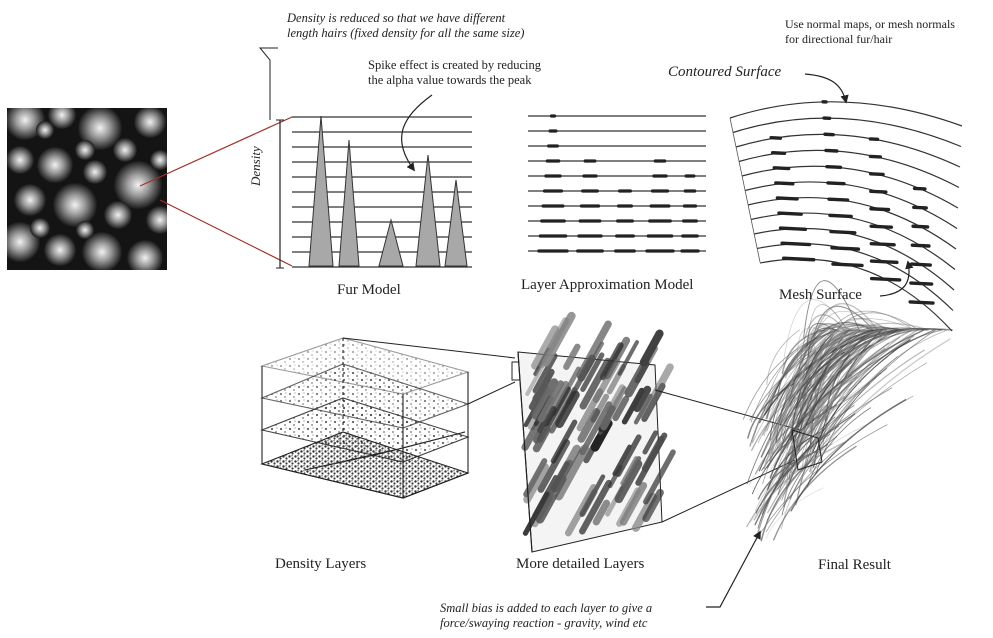 The width and height of the screenshot is (993, 638). What do you see at coordinates (216, 191) in the screenshot?
I see `zoom-leader-lines` at bounding box center [216, 191].